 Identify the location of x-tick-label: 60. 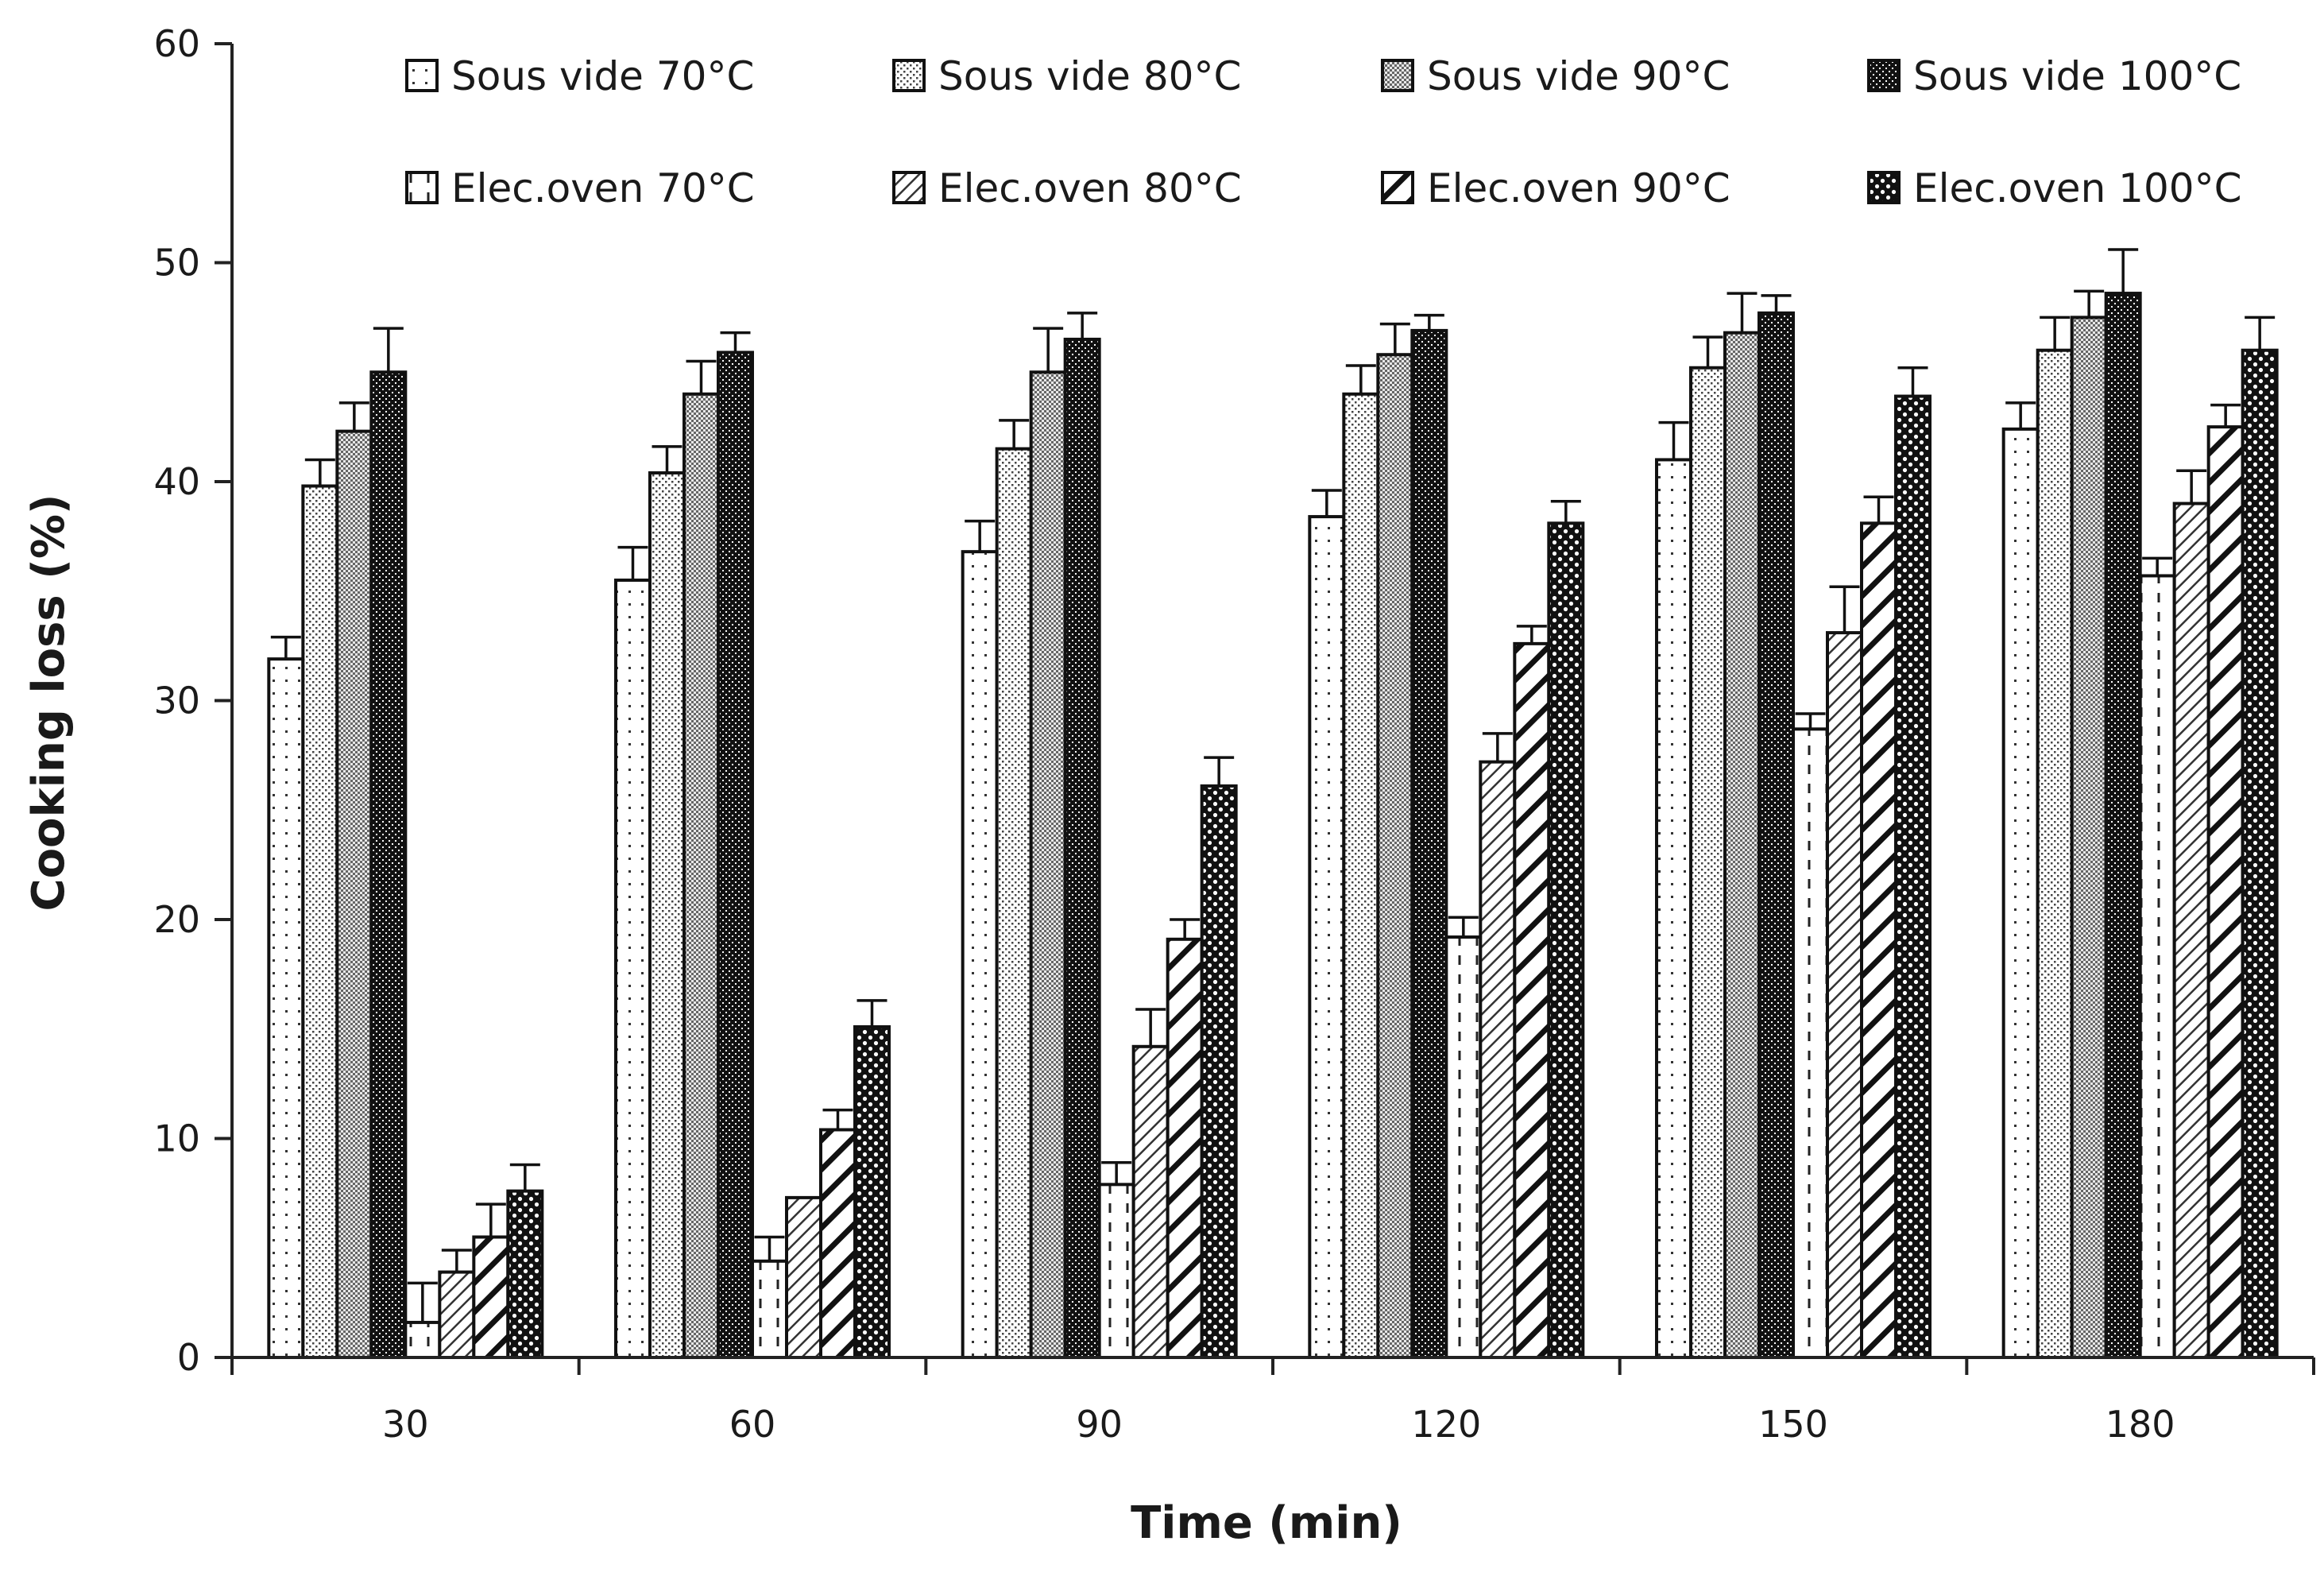
(752, 1424).